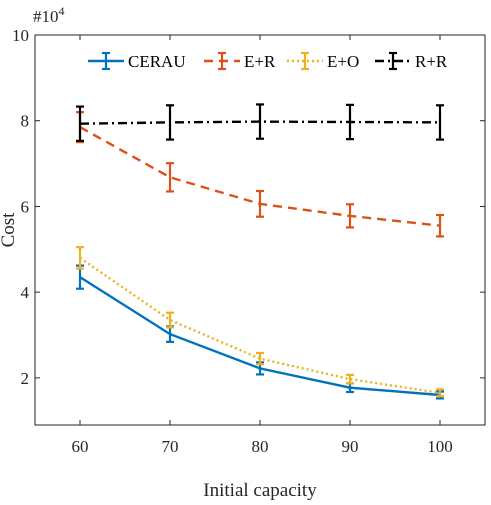 The image size is (491, 505). I want to click on x-tick-label: 60, so click(80, 446).